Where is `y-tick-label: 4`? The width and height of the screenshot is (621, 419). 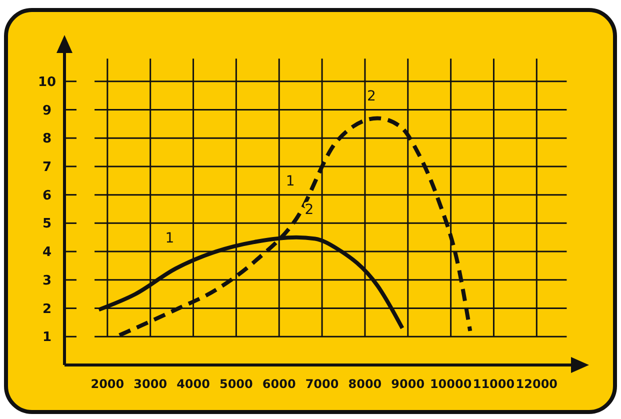 y-tick-label: 4 is located at coordinates (47, 252).